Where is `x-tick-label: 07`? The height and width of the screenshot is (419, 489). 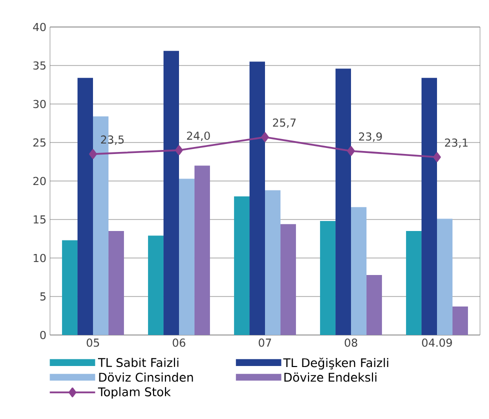 x-tick-label: 07 is located at coordinates (265, 342).